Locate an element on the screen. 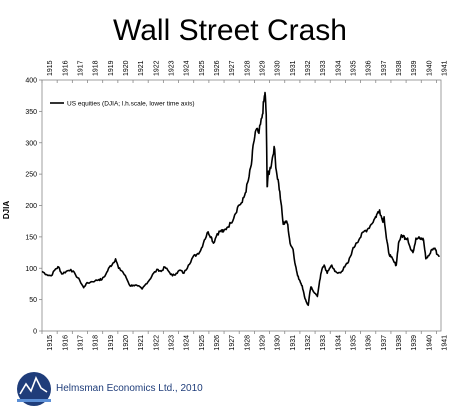  x-bottom-tick-label: 1922 is located at coordinates (156, 343).